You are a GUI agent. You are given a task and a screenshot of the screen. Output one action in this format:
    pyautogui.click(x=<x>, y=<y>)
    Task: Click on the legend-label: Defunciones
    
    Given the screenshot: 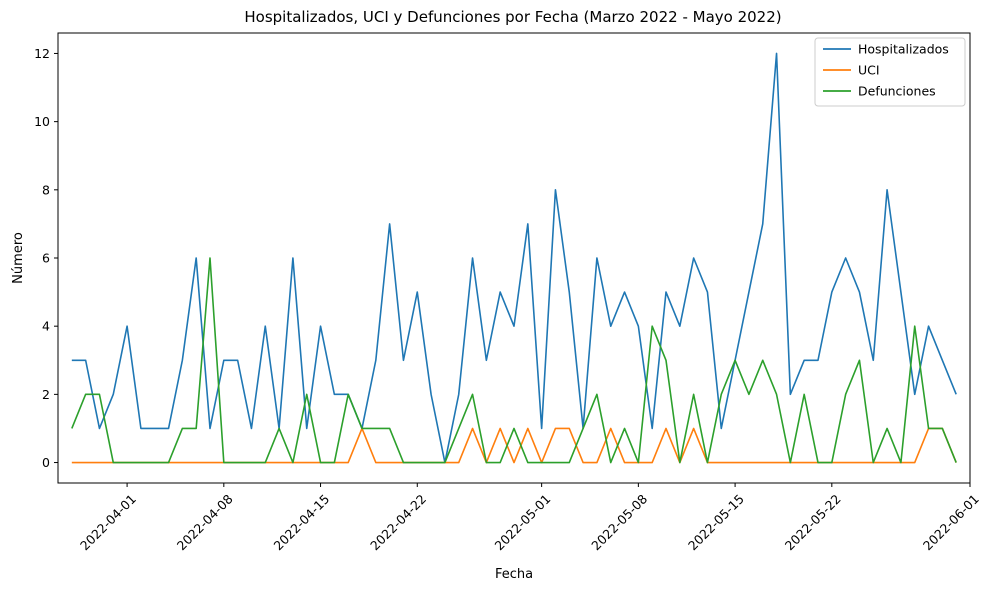 What is the action you would take?
    pyautogui.click(x=897, y=91)
    